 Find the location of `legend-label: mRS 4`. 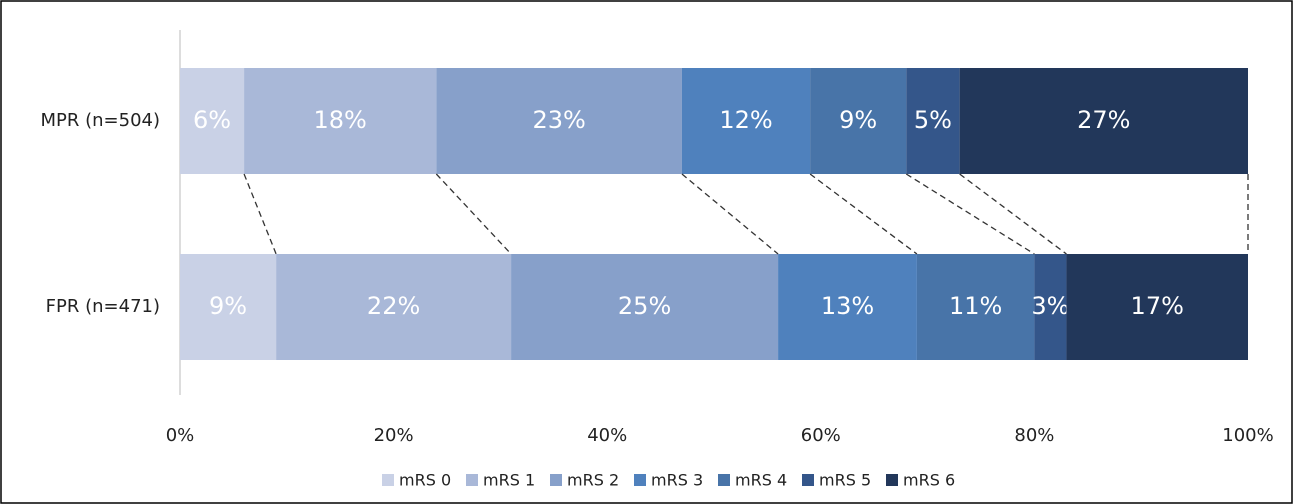

legend-label: mRS 4 is located at coordinates (761, 480).